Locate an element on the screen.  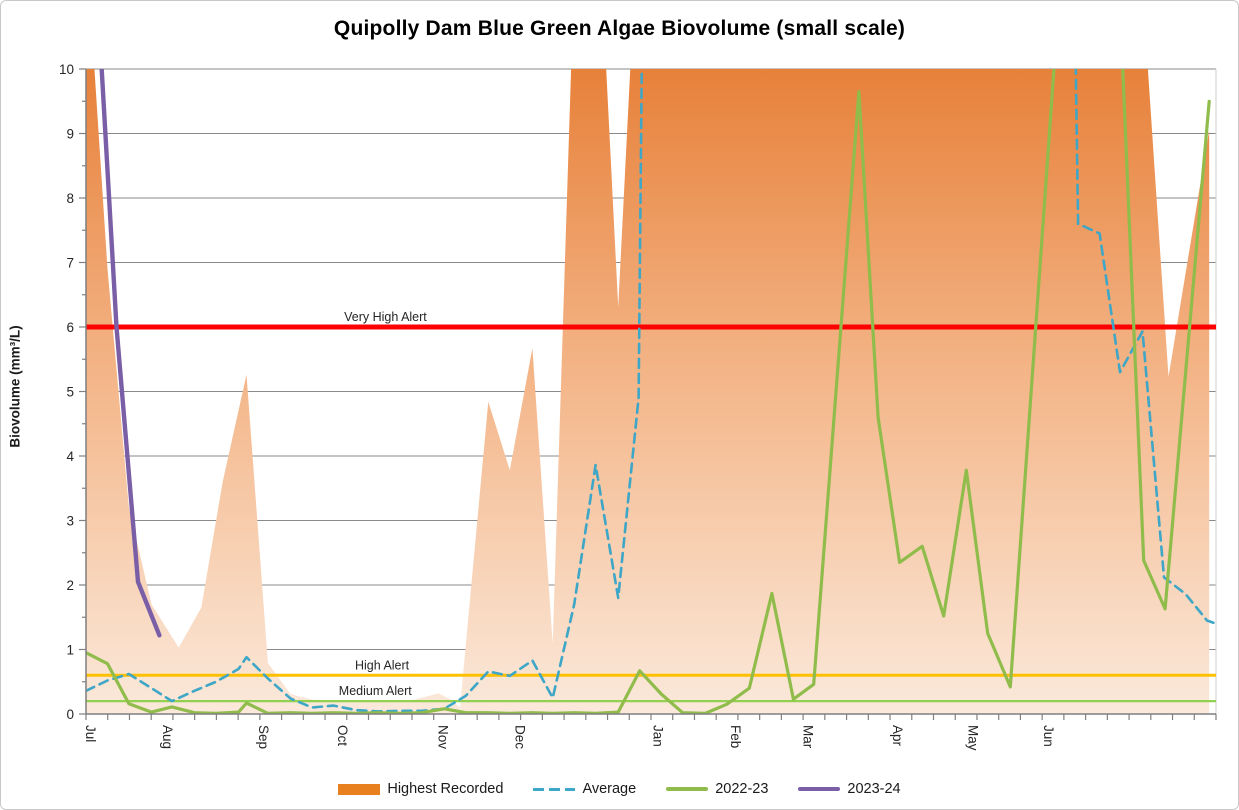
x-month-label: Jul is located at coordinates (90, 733).